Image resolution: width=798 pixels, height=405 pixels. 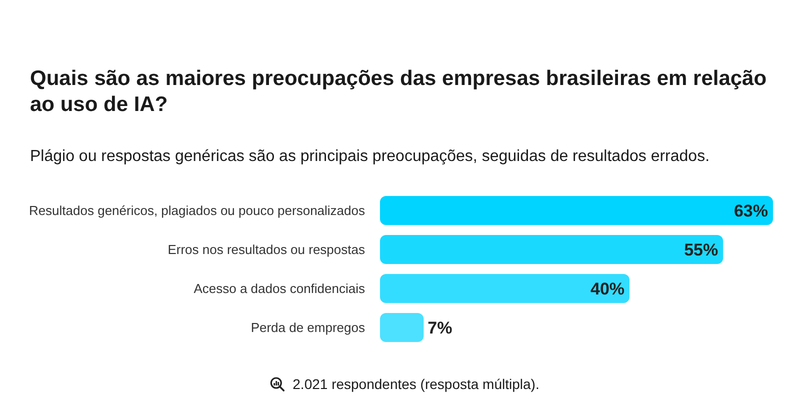 What do you see at coordinates (416, 384) in the screenshot?
I see `text: 2.021 respondentes (resposta múltipla).` at bounding box center [416, 384].